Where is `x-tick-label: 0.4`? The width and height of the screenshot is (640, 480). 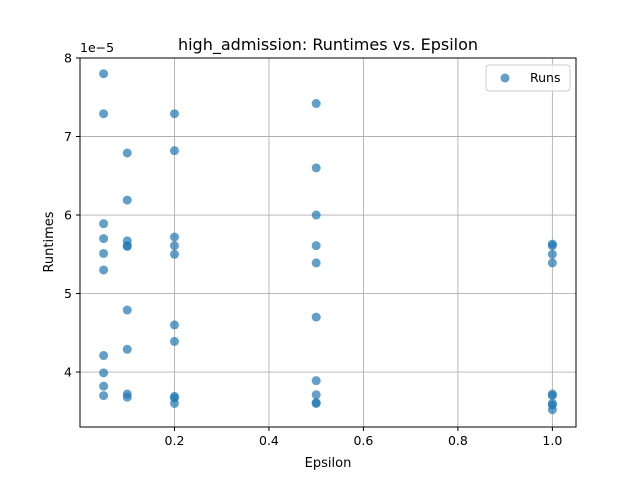 x-tick-label: 0.4 is located at coordinates (269, 440).